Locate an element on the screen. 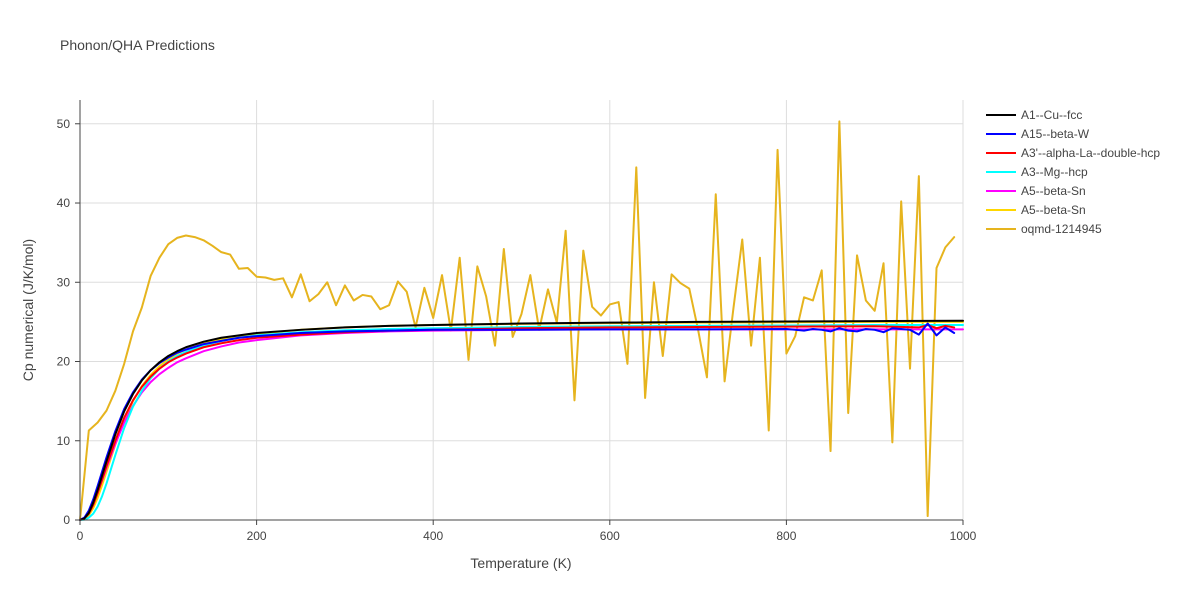 This screenshot has height=600, width=1200. legend-label: A15--beta-W is located at coordinates (1055, 134).